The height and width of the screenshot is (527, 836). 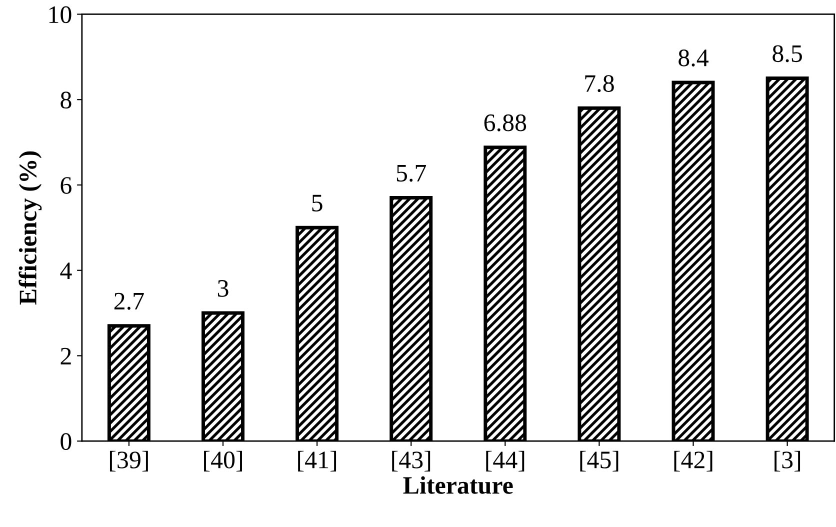 What do you see at coordinates (223, 461) in the screenshot?
I see `x-tick-label: [40]` at bounding box center [223, 461].